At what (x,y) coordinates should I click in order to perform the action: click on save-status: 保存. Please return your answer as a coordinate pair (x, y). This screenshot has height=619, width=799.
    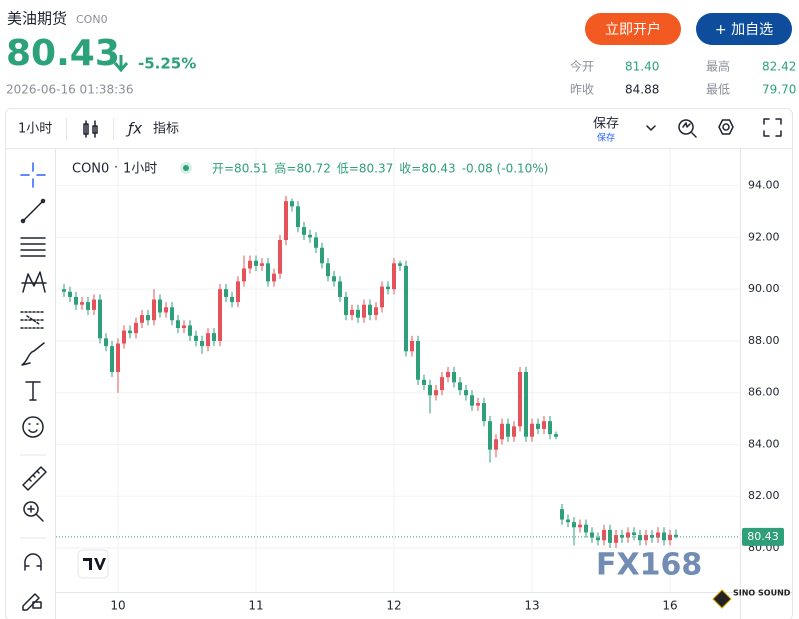
    Looking at the image, I should click on (606, 138).